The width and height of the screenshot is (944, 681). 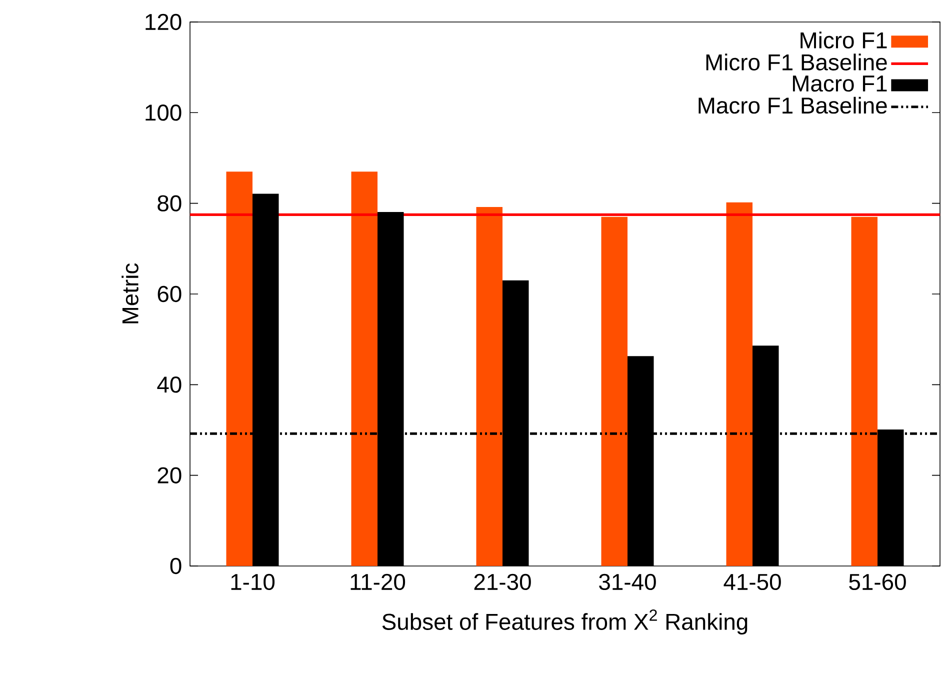 I want to click on y-tick-label: 20, so click(x=170, y=475).